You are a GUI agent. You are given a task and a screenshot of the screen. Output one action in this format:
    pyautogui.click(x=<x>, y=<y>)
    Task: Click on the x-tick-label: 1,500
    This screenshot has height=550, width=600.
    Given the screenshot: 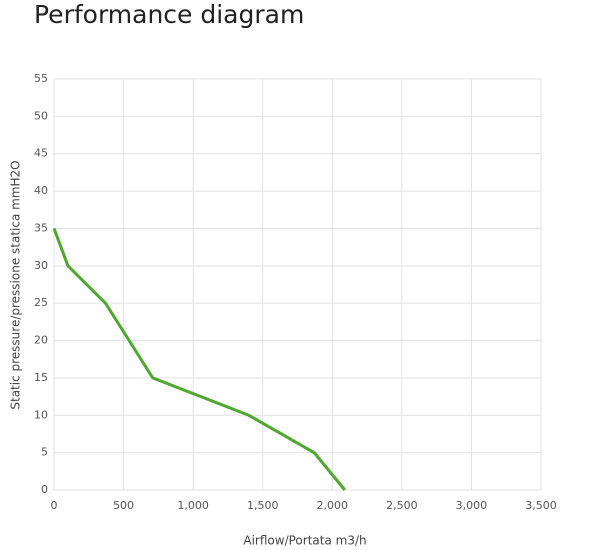 What is the action you would take?
    pyautogui.click(x=263, y=505)
    